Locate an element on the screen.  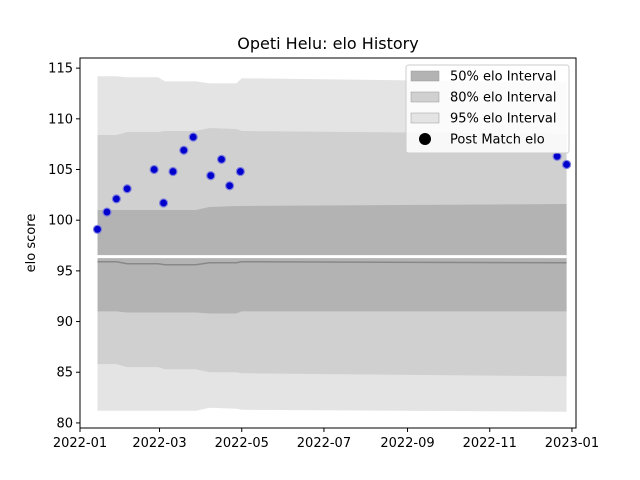
y-tick-label-95: 95 is located at coordinates (64, 271).